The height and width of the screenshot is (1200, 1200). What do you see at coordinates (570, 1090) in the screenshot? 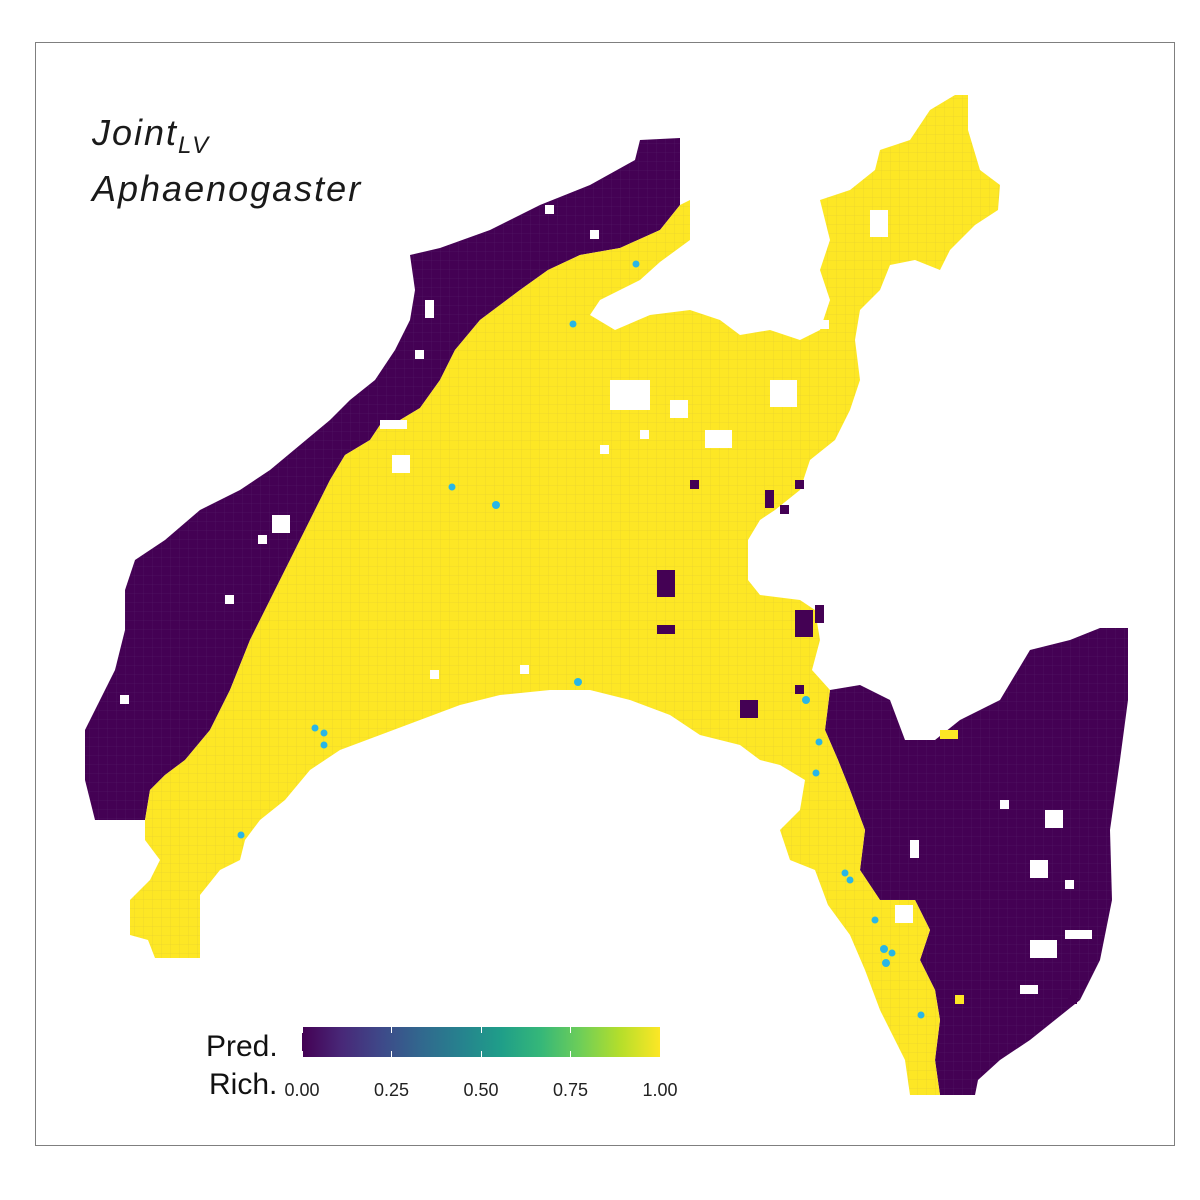
I see `legend-tick-label: 0.75` at bounding box center [570, 1090].